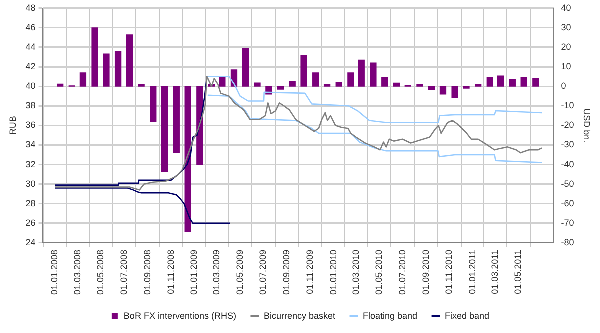  What do you see at coordinates (472, 272) in the screenshot?
I see `x-tick-label: 01.01.2011` at bounding box center [472, 272].